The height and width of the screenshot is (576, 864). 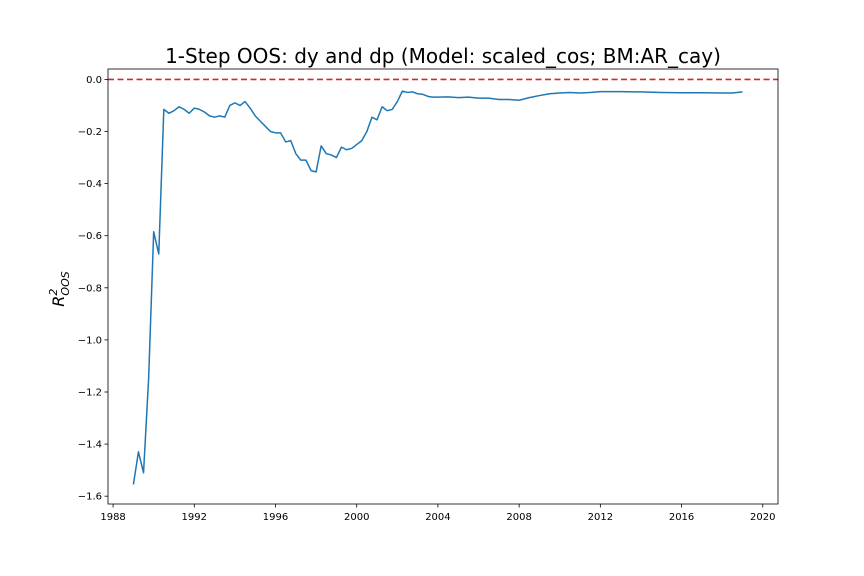 What do you see at coordinates (65, 283) in the screenshot?
I see `y-axis-label-subscript: OOS` at bounding box center [65, 283].